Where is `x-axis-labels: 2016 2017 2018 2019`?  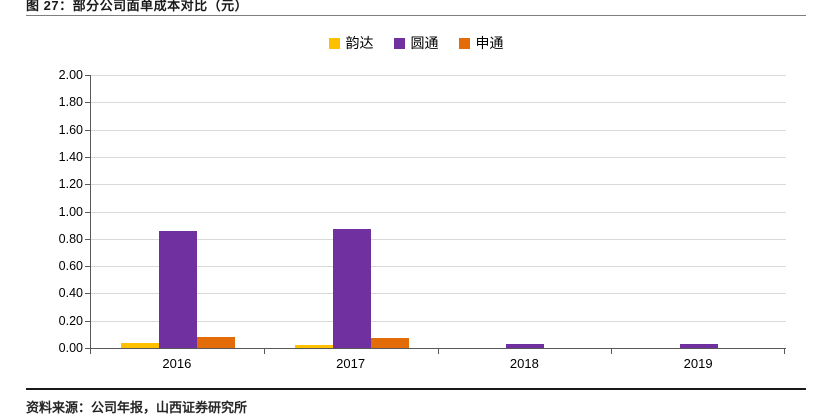 x-axis-labels: 2016 2017 2018 2019 is located at coordinates (437, 365).